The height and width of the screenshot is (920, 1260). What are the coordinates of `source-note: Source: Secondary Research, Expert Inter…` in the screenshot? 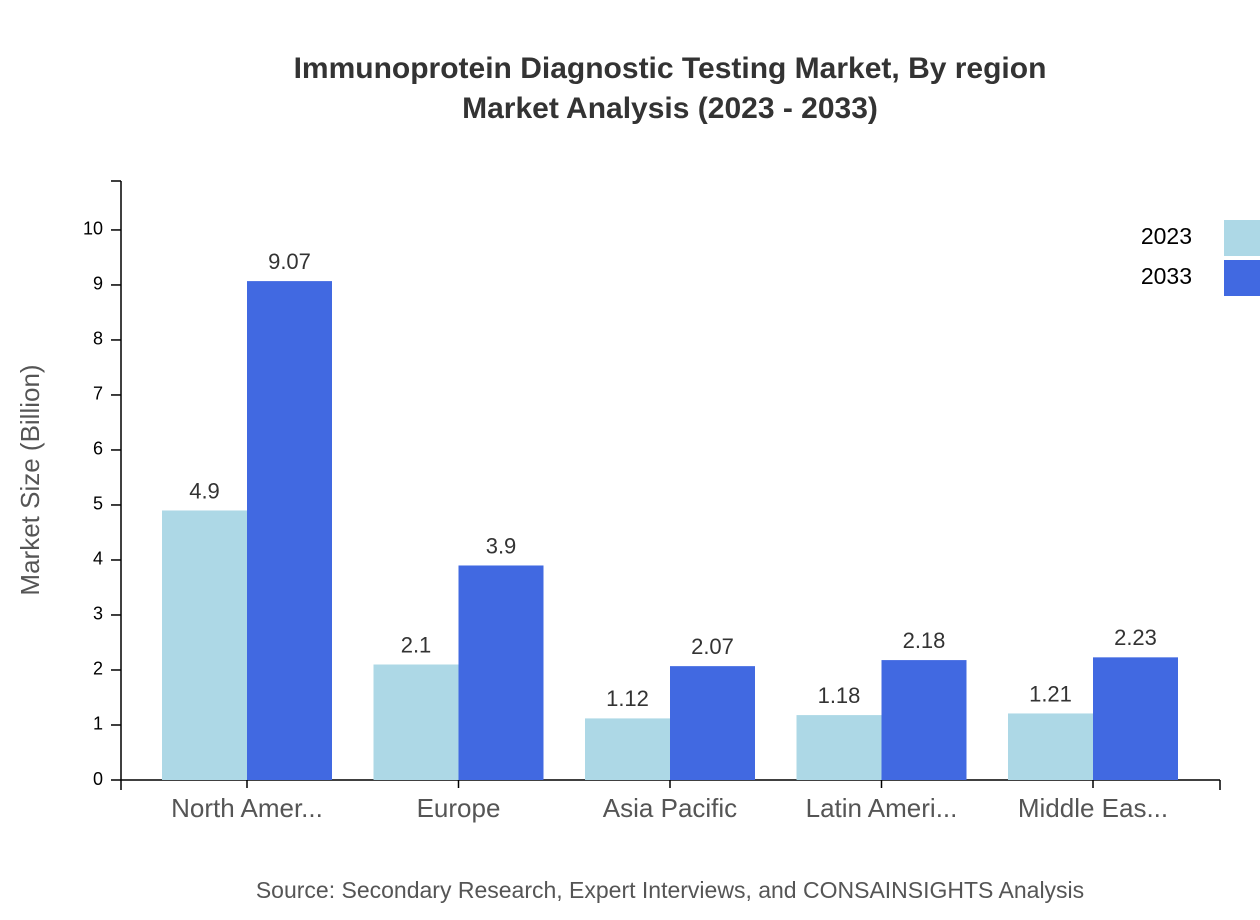 It's located at (670, 890).